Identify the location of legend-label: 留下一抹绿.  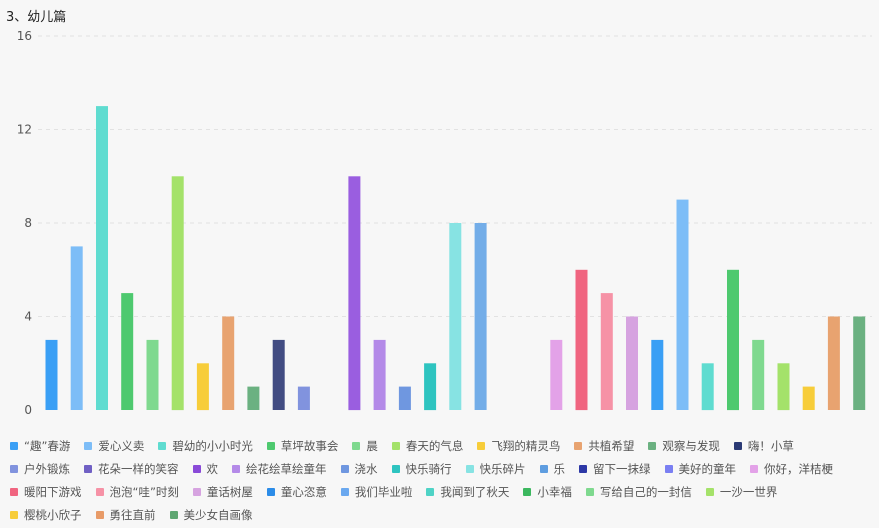
(622, 469).